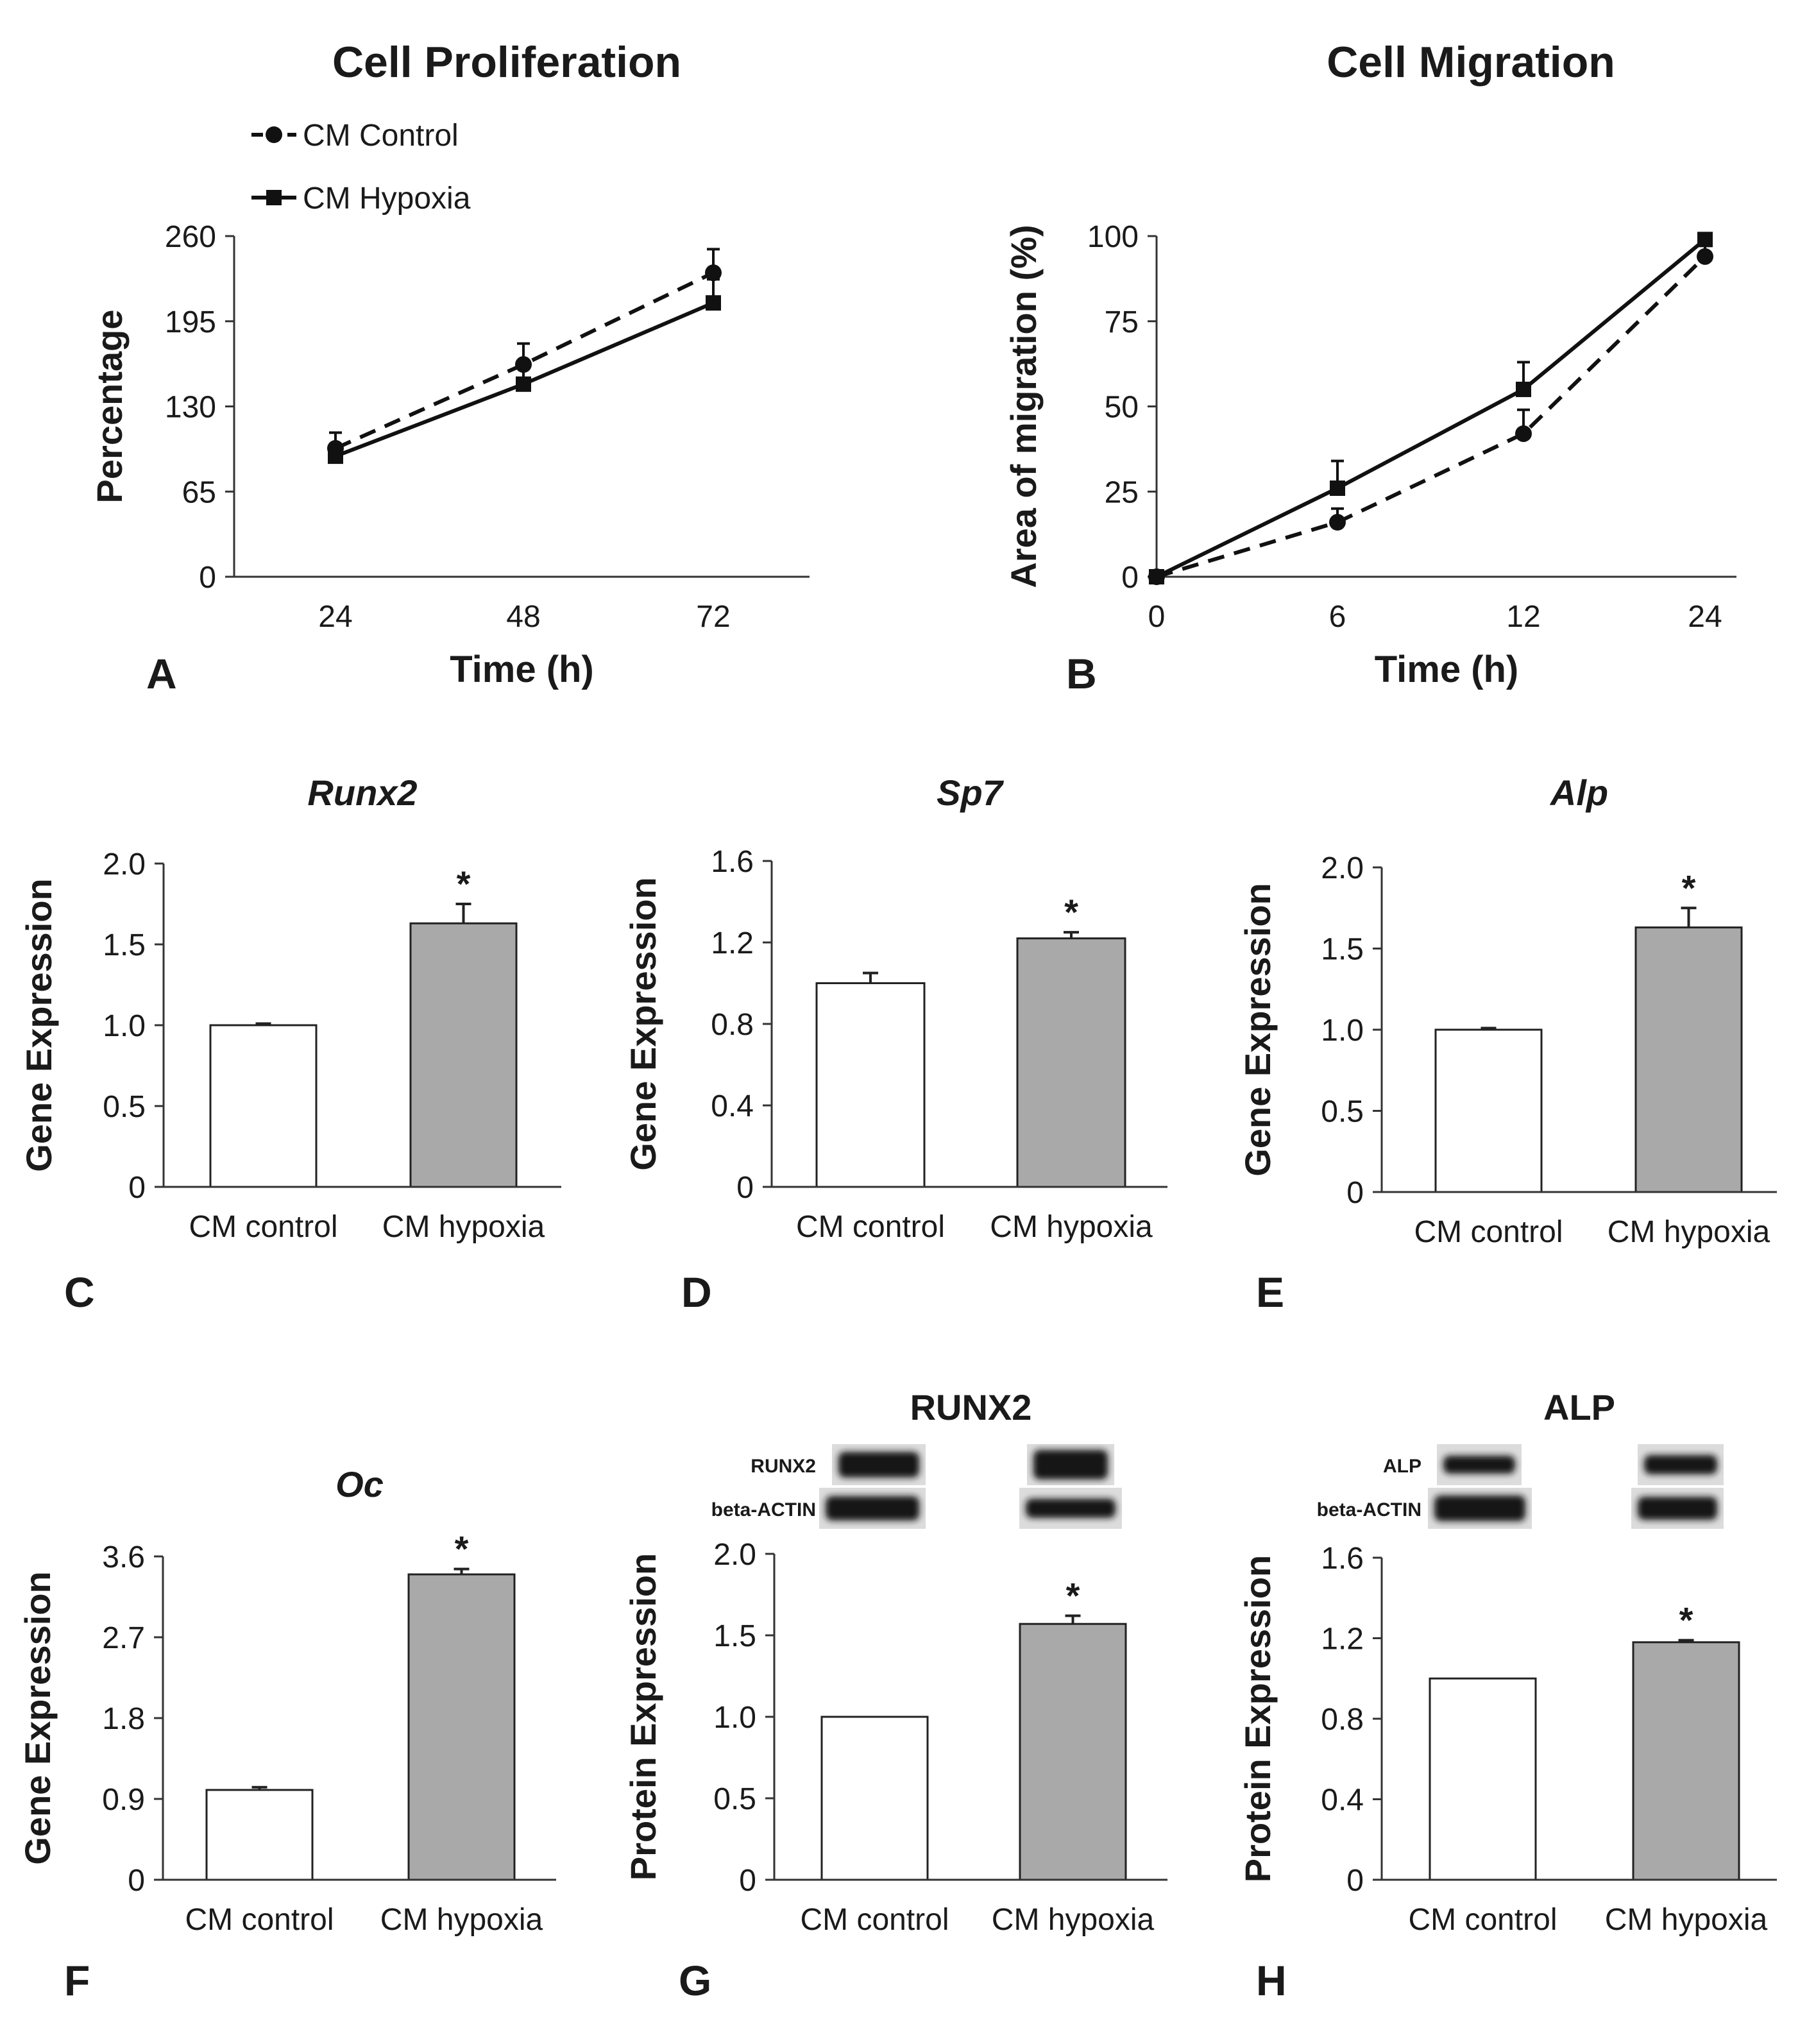 The image size is (1816, 2044). Describe the element at coordinates (1342, 1801) in the screenshot. I see `y-tick-label: 0.4` at that location.